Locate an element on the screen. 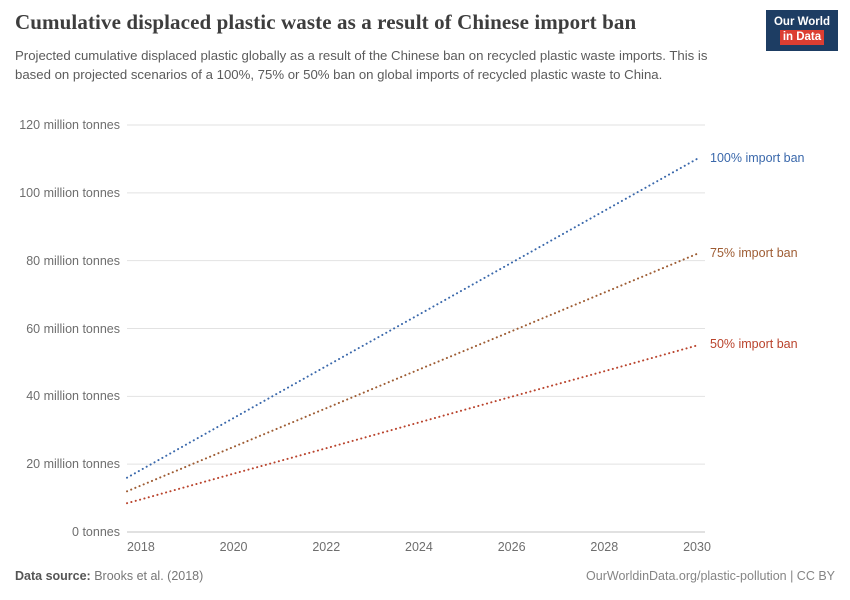 This screenshot has width=850, height=600. y-axis-tick-label: 40 million tonnes is located at coordinates (73, 396).